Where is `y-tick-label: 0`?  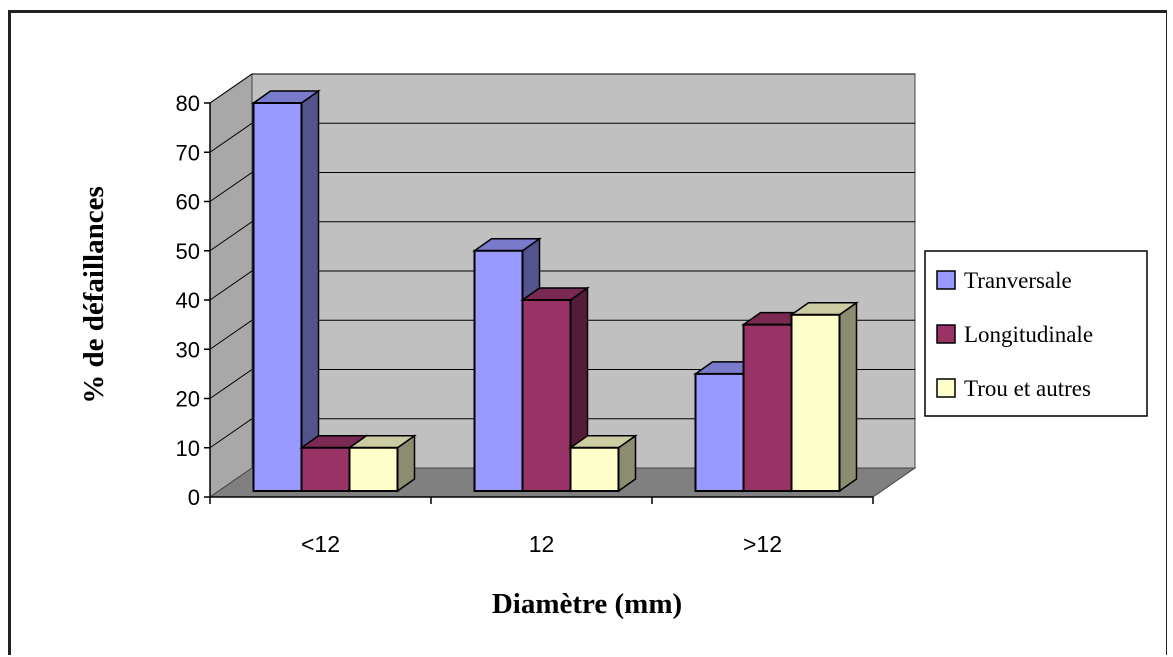 y-tick-label: 0 is located at coordinates (194, 497).